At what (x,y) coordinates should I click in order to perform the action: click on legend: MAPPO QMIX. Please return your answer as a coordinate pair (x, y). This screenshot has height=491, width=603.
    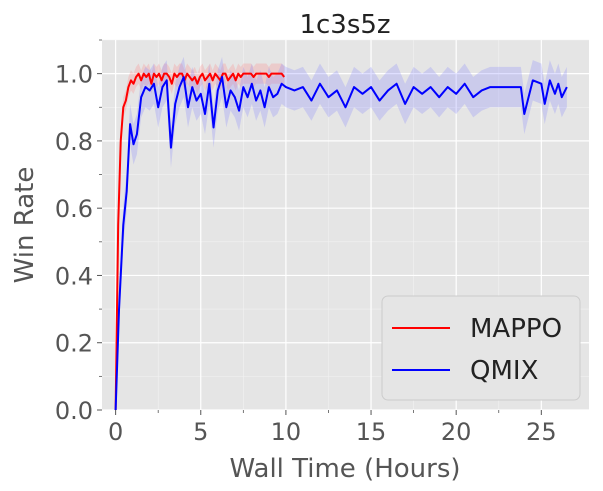
    Looking at the image, I should click on (481, 348).